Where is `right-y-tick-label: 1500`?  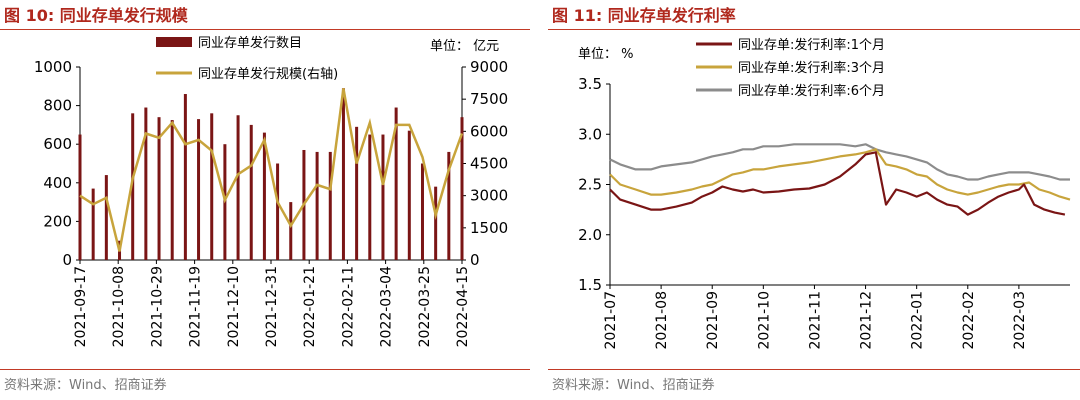
right-y-tick-label: 1500 is located at coordinates (489, 228).